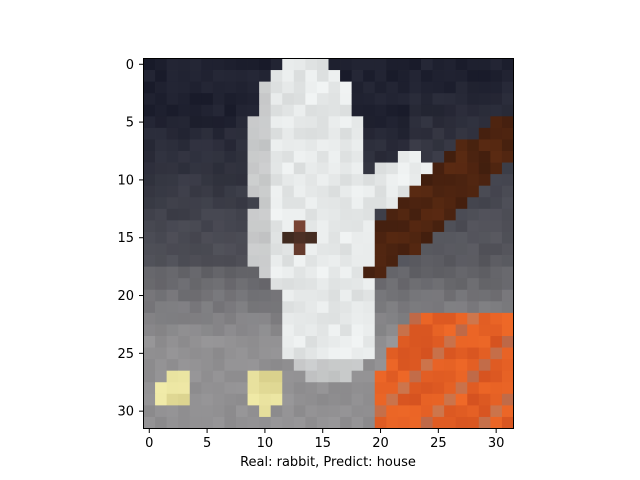  I want to click on y-tick: 15, so click(130, 238).